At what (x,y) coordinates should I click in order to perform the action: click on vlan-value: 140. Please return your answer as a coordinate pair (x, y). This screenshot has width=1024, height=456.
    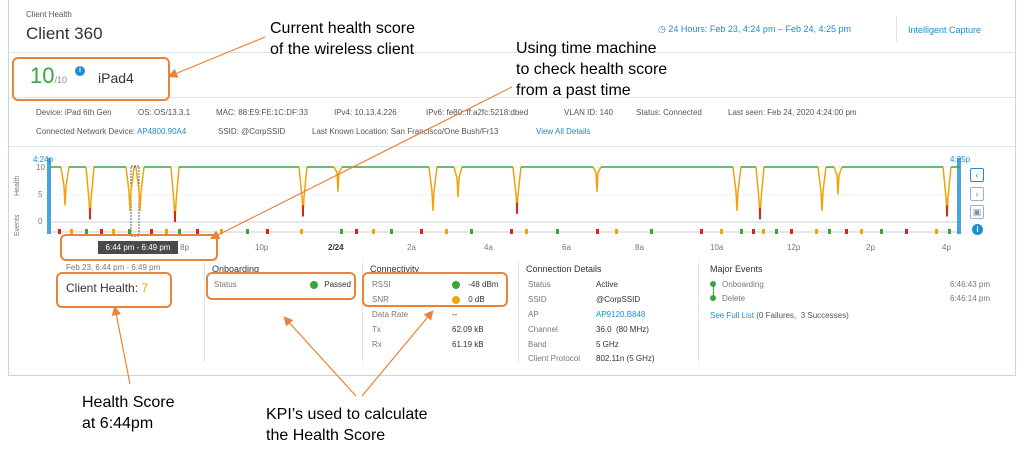
    Looking at the image, I should click on (606, 112).